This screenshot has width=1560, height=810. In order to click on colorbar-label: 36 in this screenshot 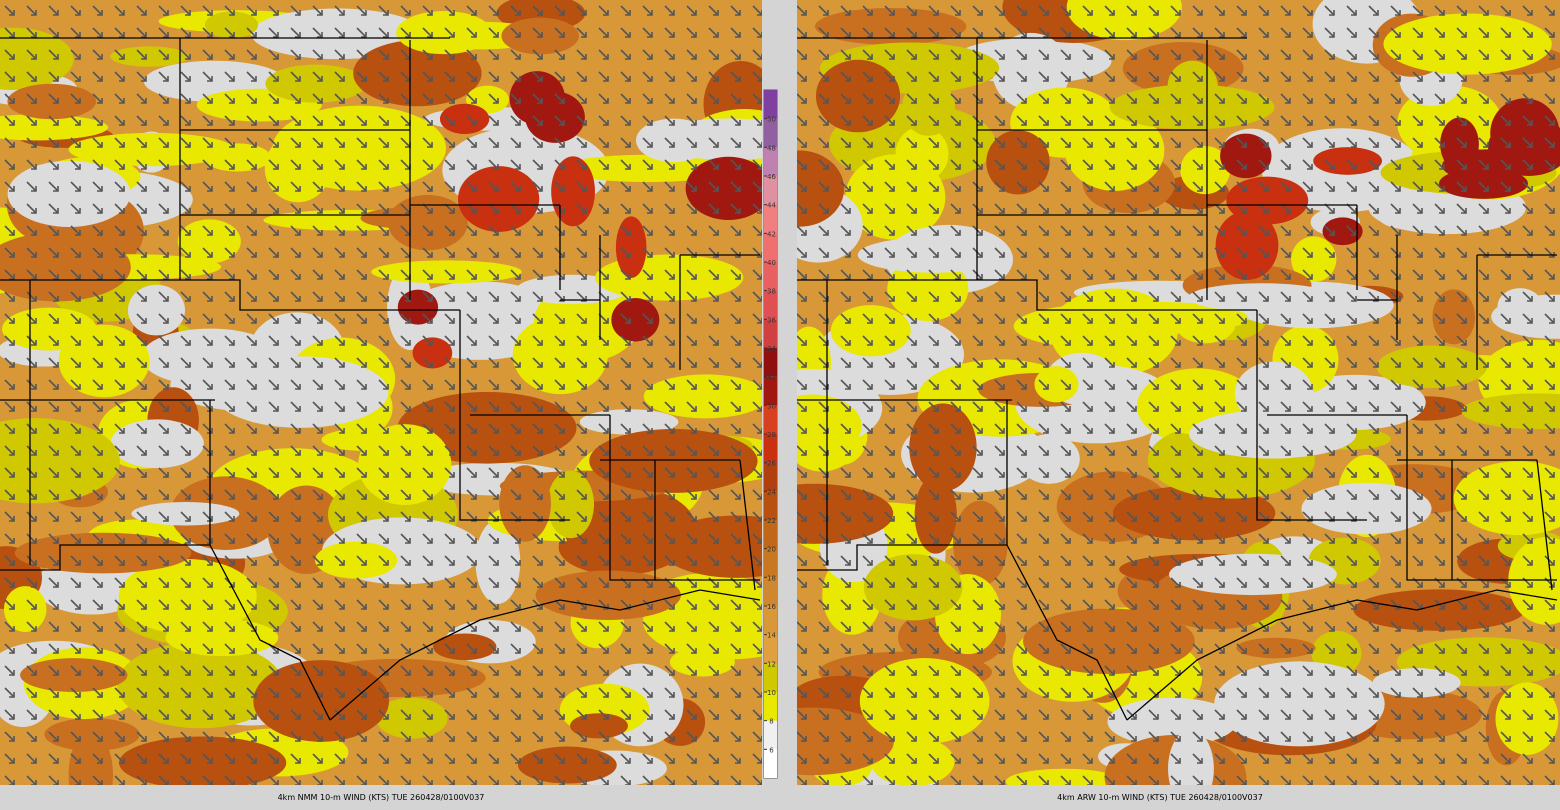, I will do `click(771, 320)`.